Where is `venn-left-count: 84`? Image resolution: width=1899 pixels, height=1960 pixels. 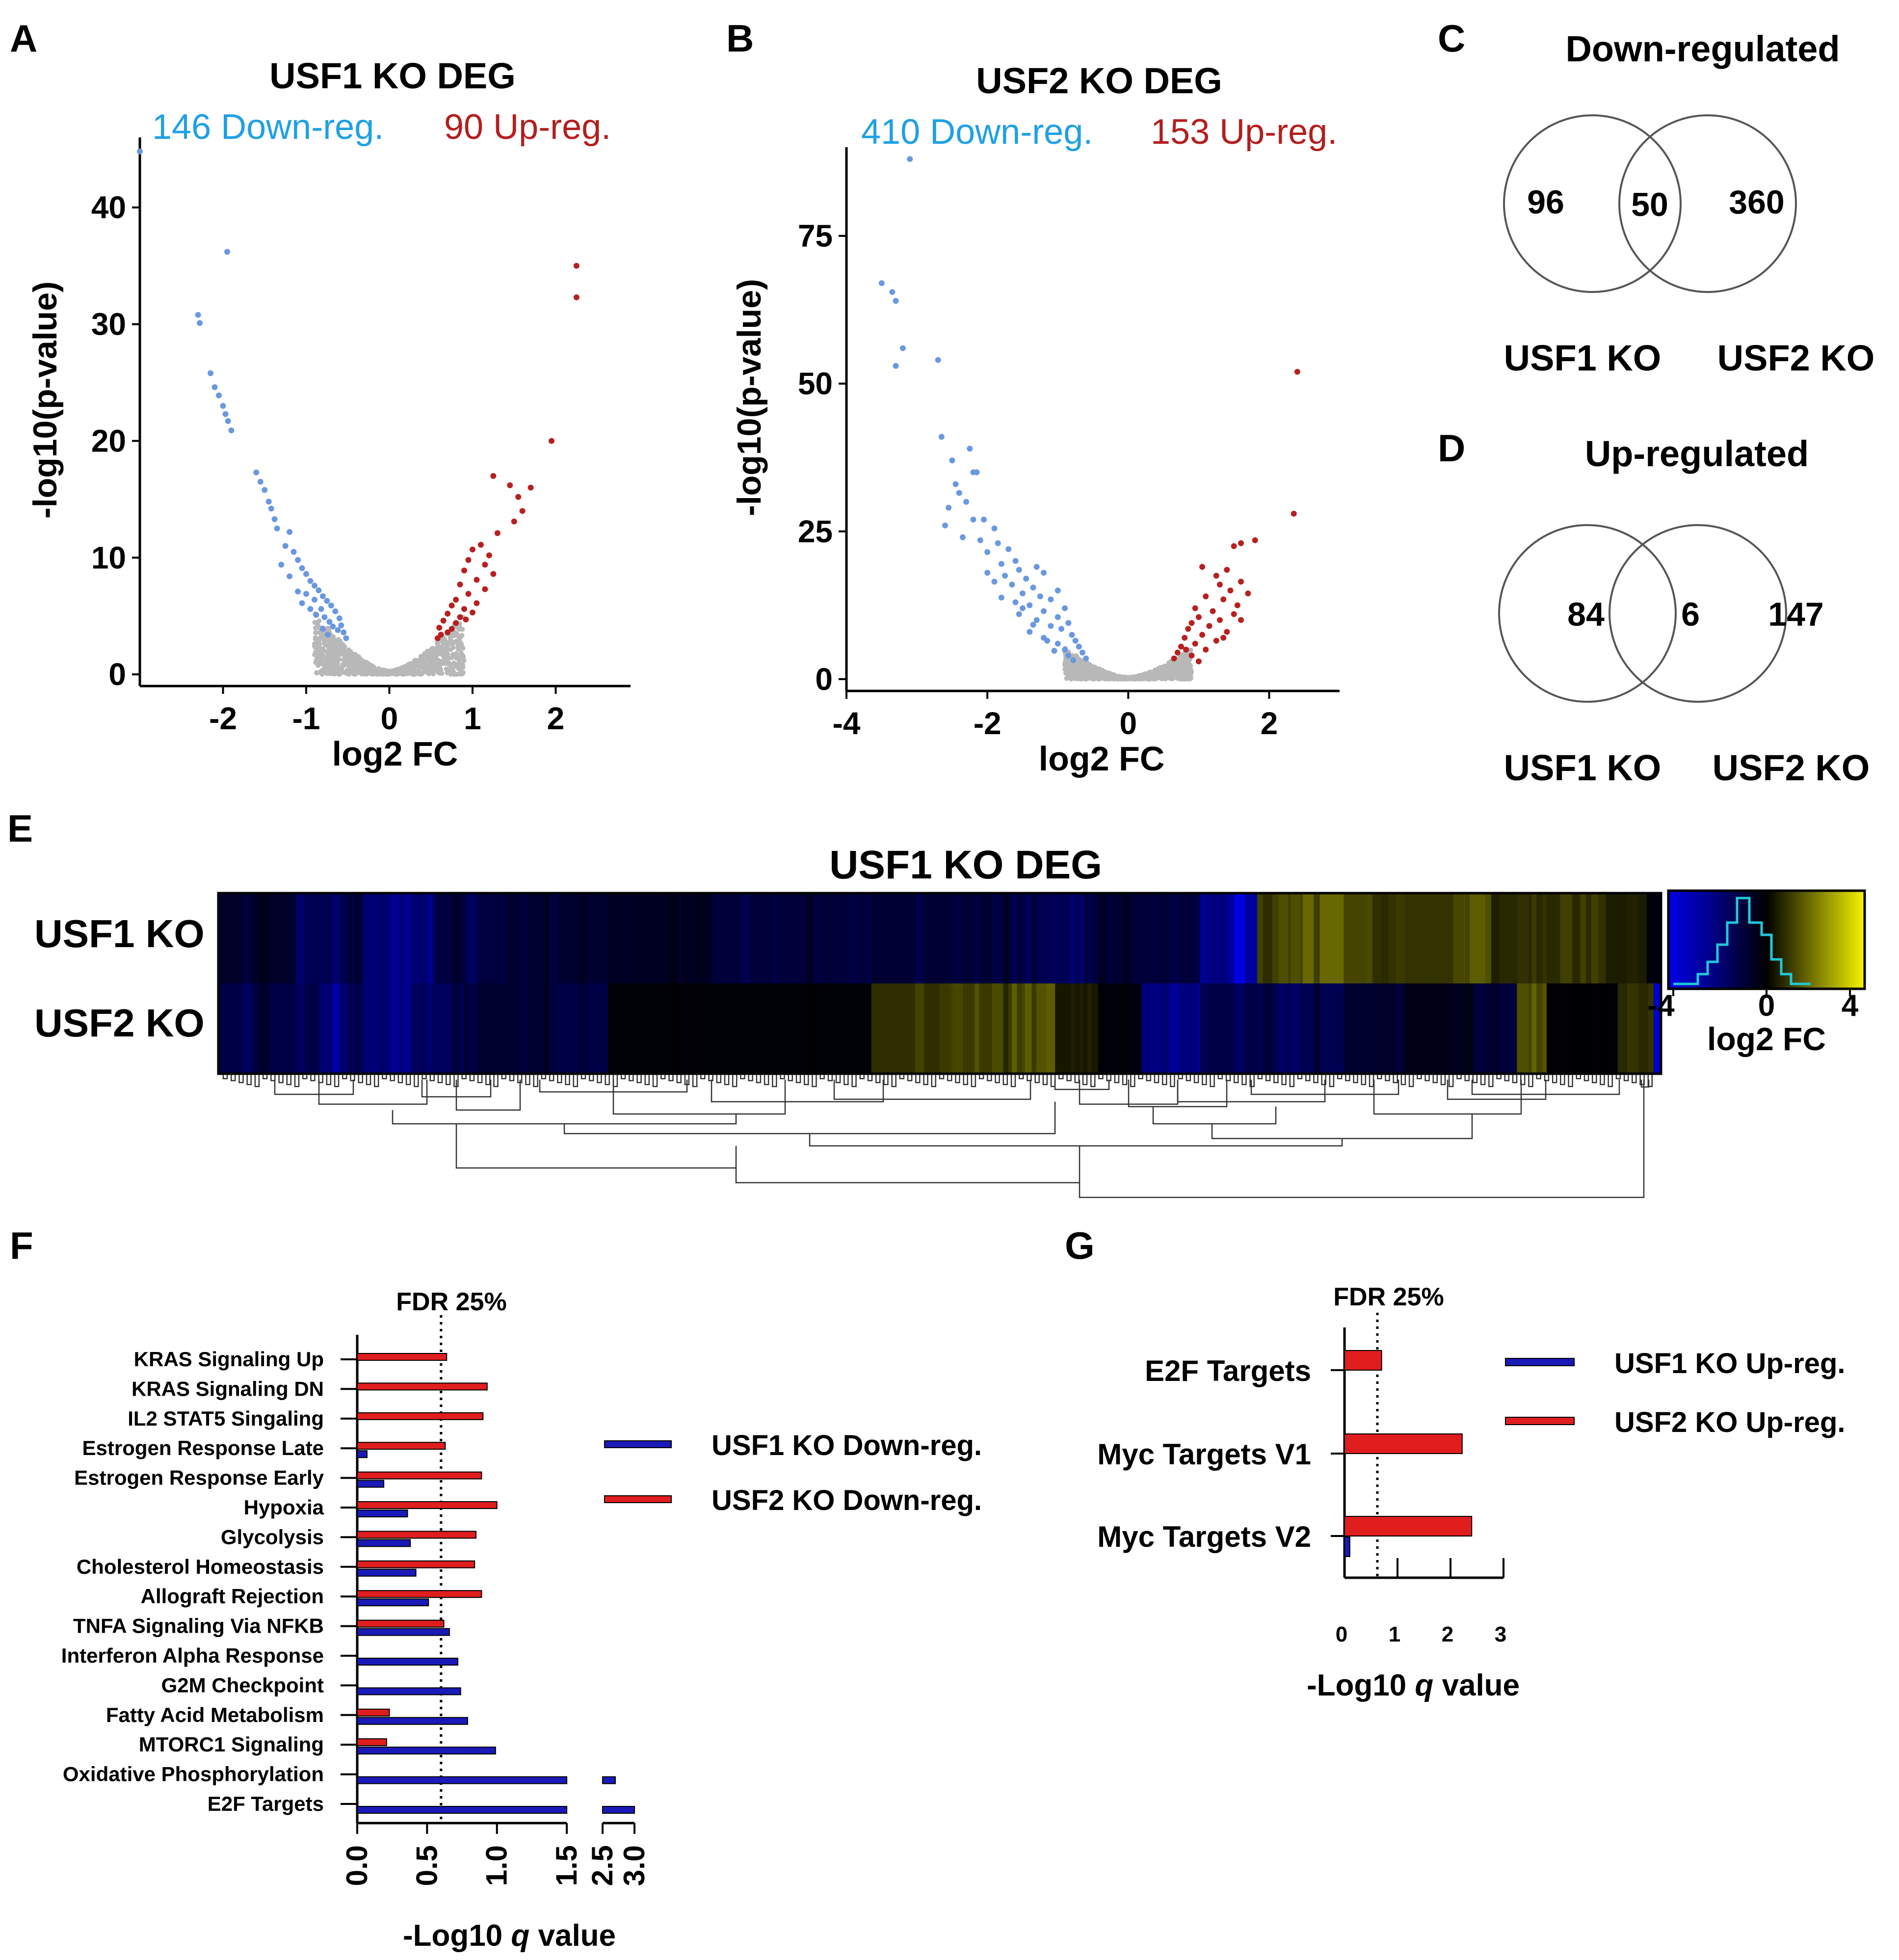
venn-left-count: 84 is located at coordinates (1586, 614).